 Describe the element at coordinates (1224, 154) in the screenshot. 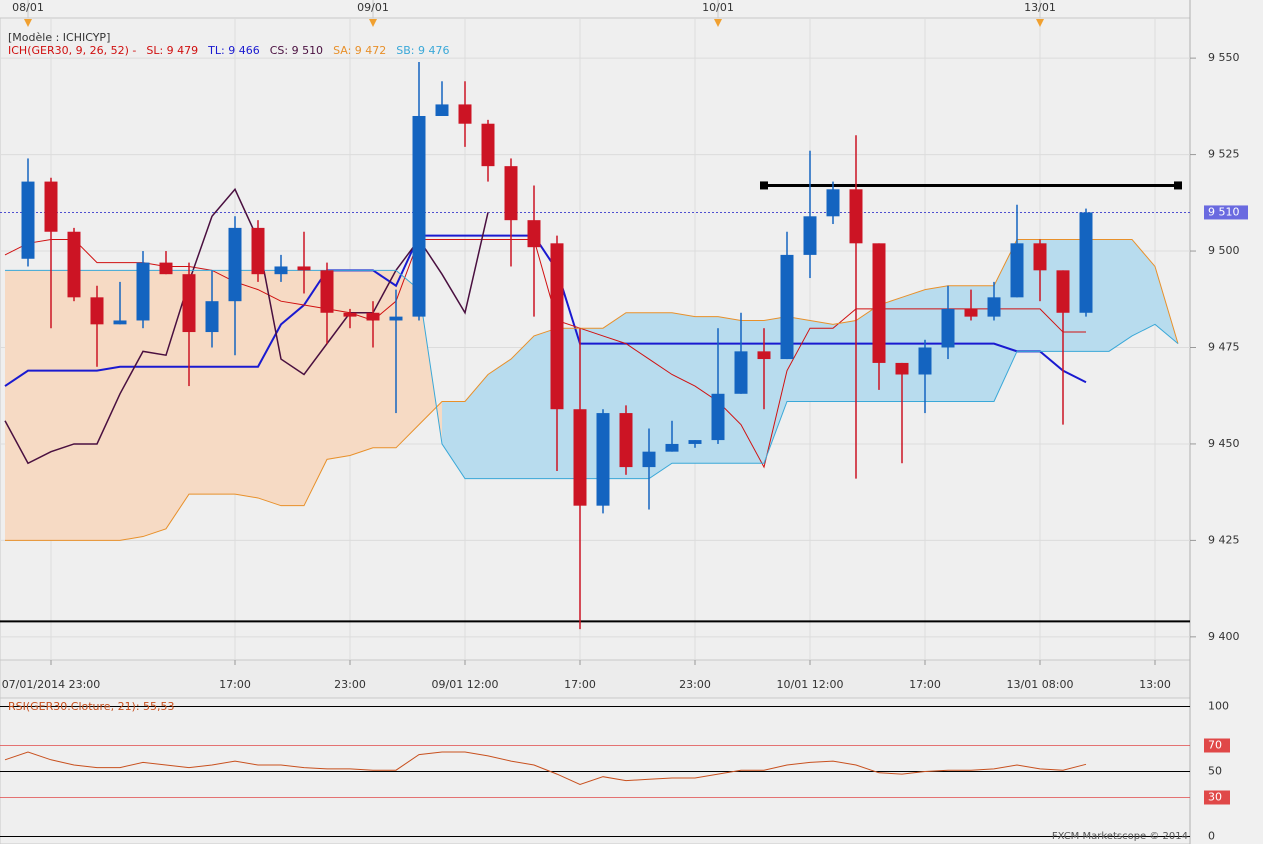

I see `y-tick-label: 9 525` at that location.